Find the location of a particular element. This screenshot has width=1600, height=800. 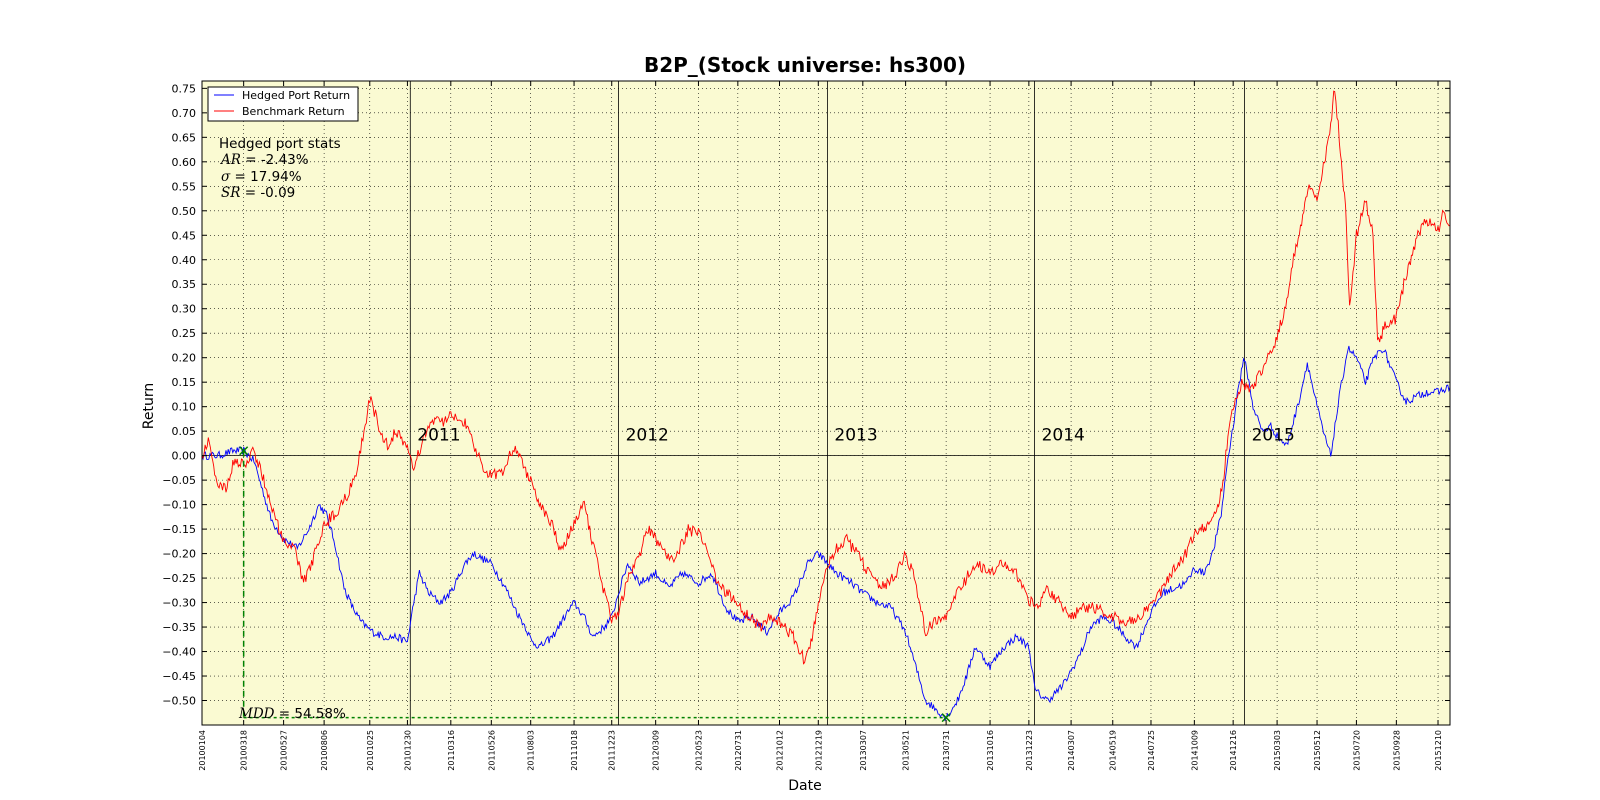

y-tick-label: −0.20 is located at coordinates (179, 554).